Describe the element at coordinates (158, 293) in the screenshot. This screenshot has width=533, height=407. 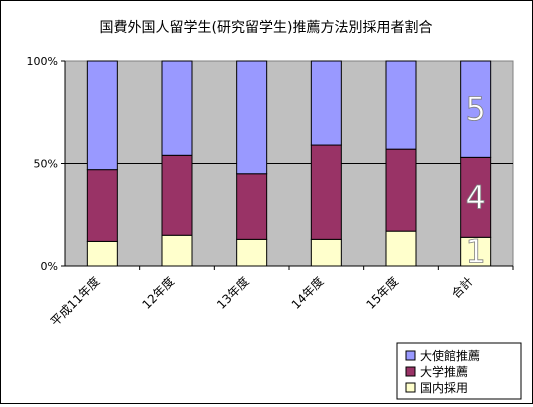
I see `x-tick-label: 12年度` at that location.